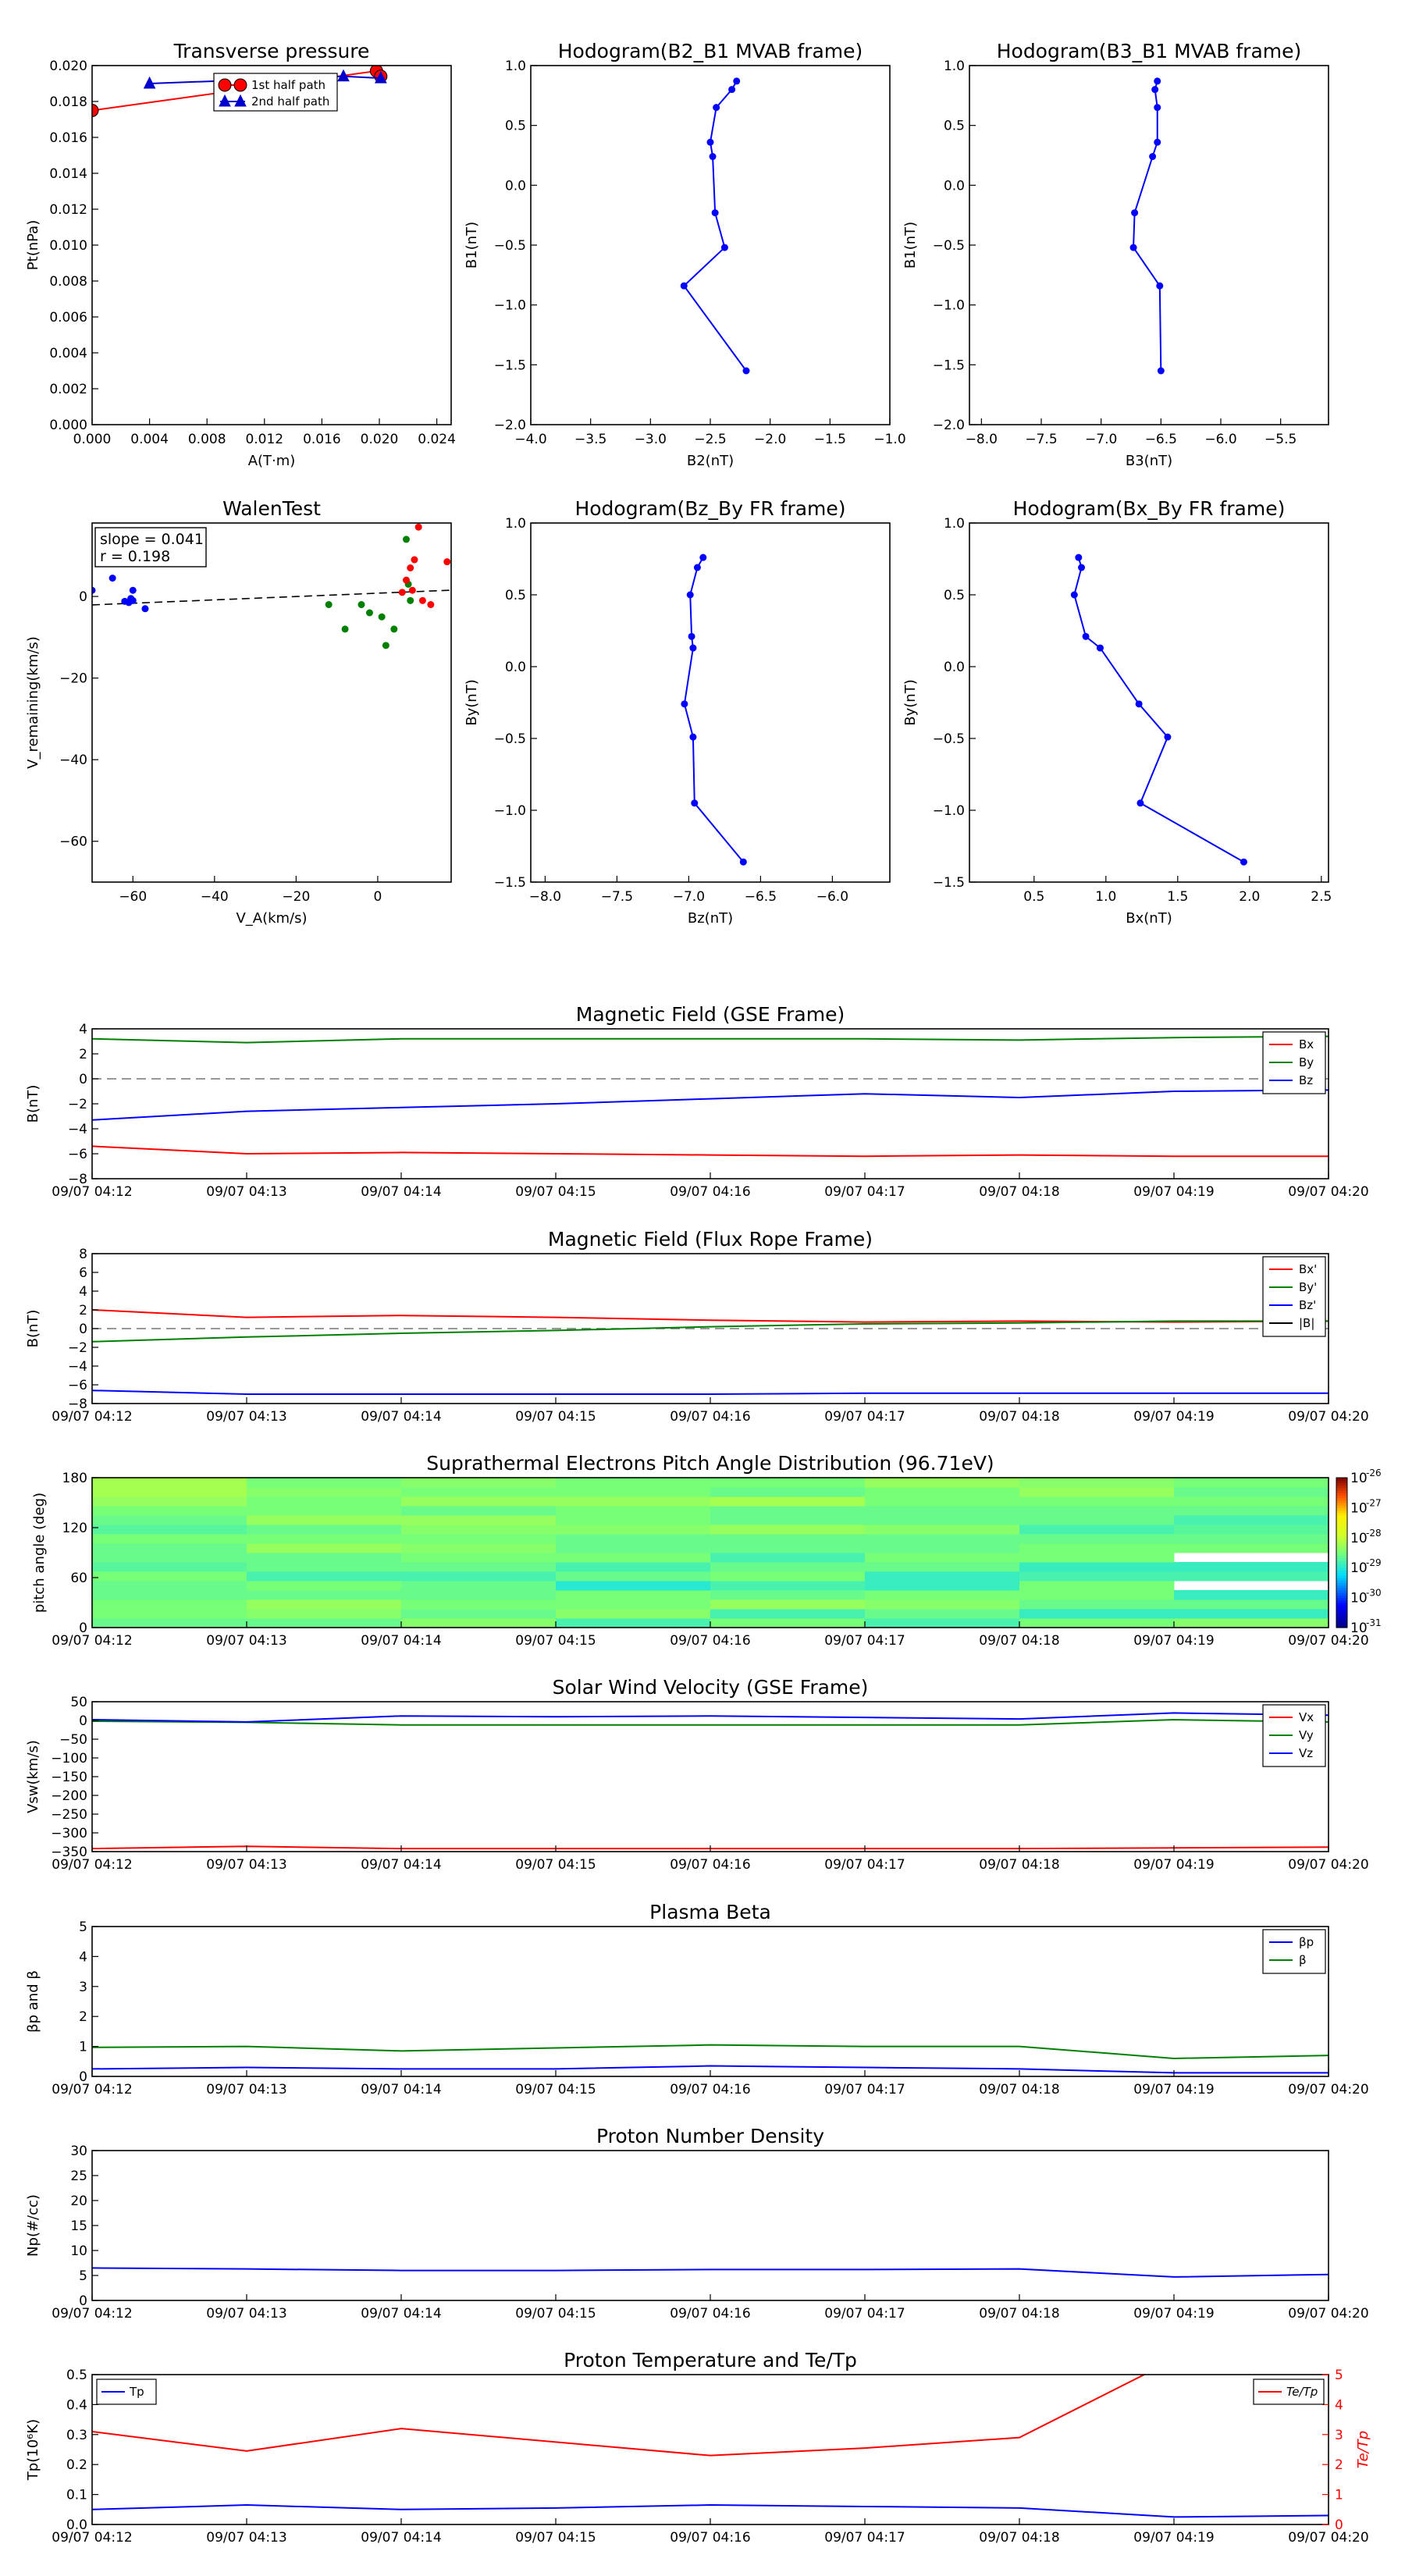  What do you see at coordinates (377, 897) in the screenshot?
I see `walen_test-xtick-label: 0` at bounding box center [377, 897].